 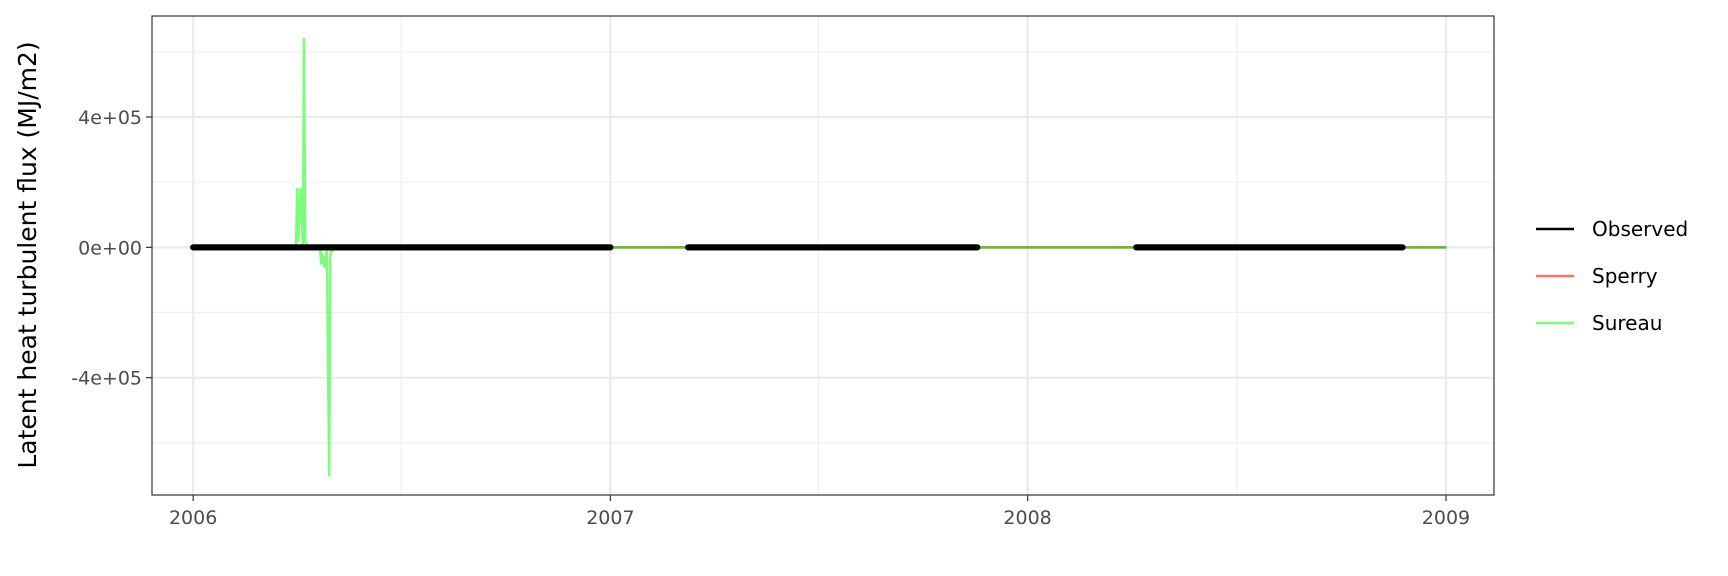 I want to click on y-axis-title: Latent heat turbulent flux (MJ/m2), so click(x=27, y=254).